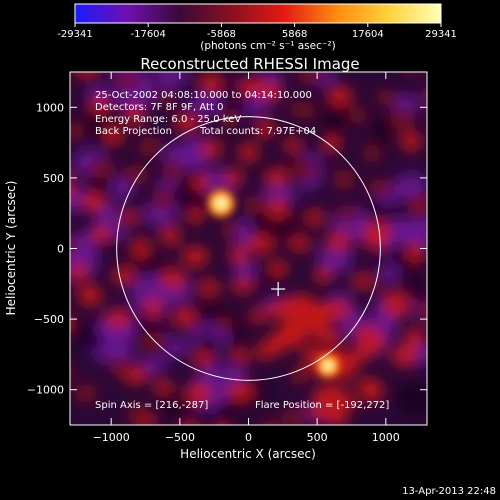  I want to click on colorbar-ticks: -29341 -17604 -5868 5868 17604 29341, so click(257, 31).